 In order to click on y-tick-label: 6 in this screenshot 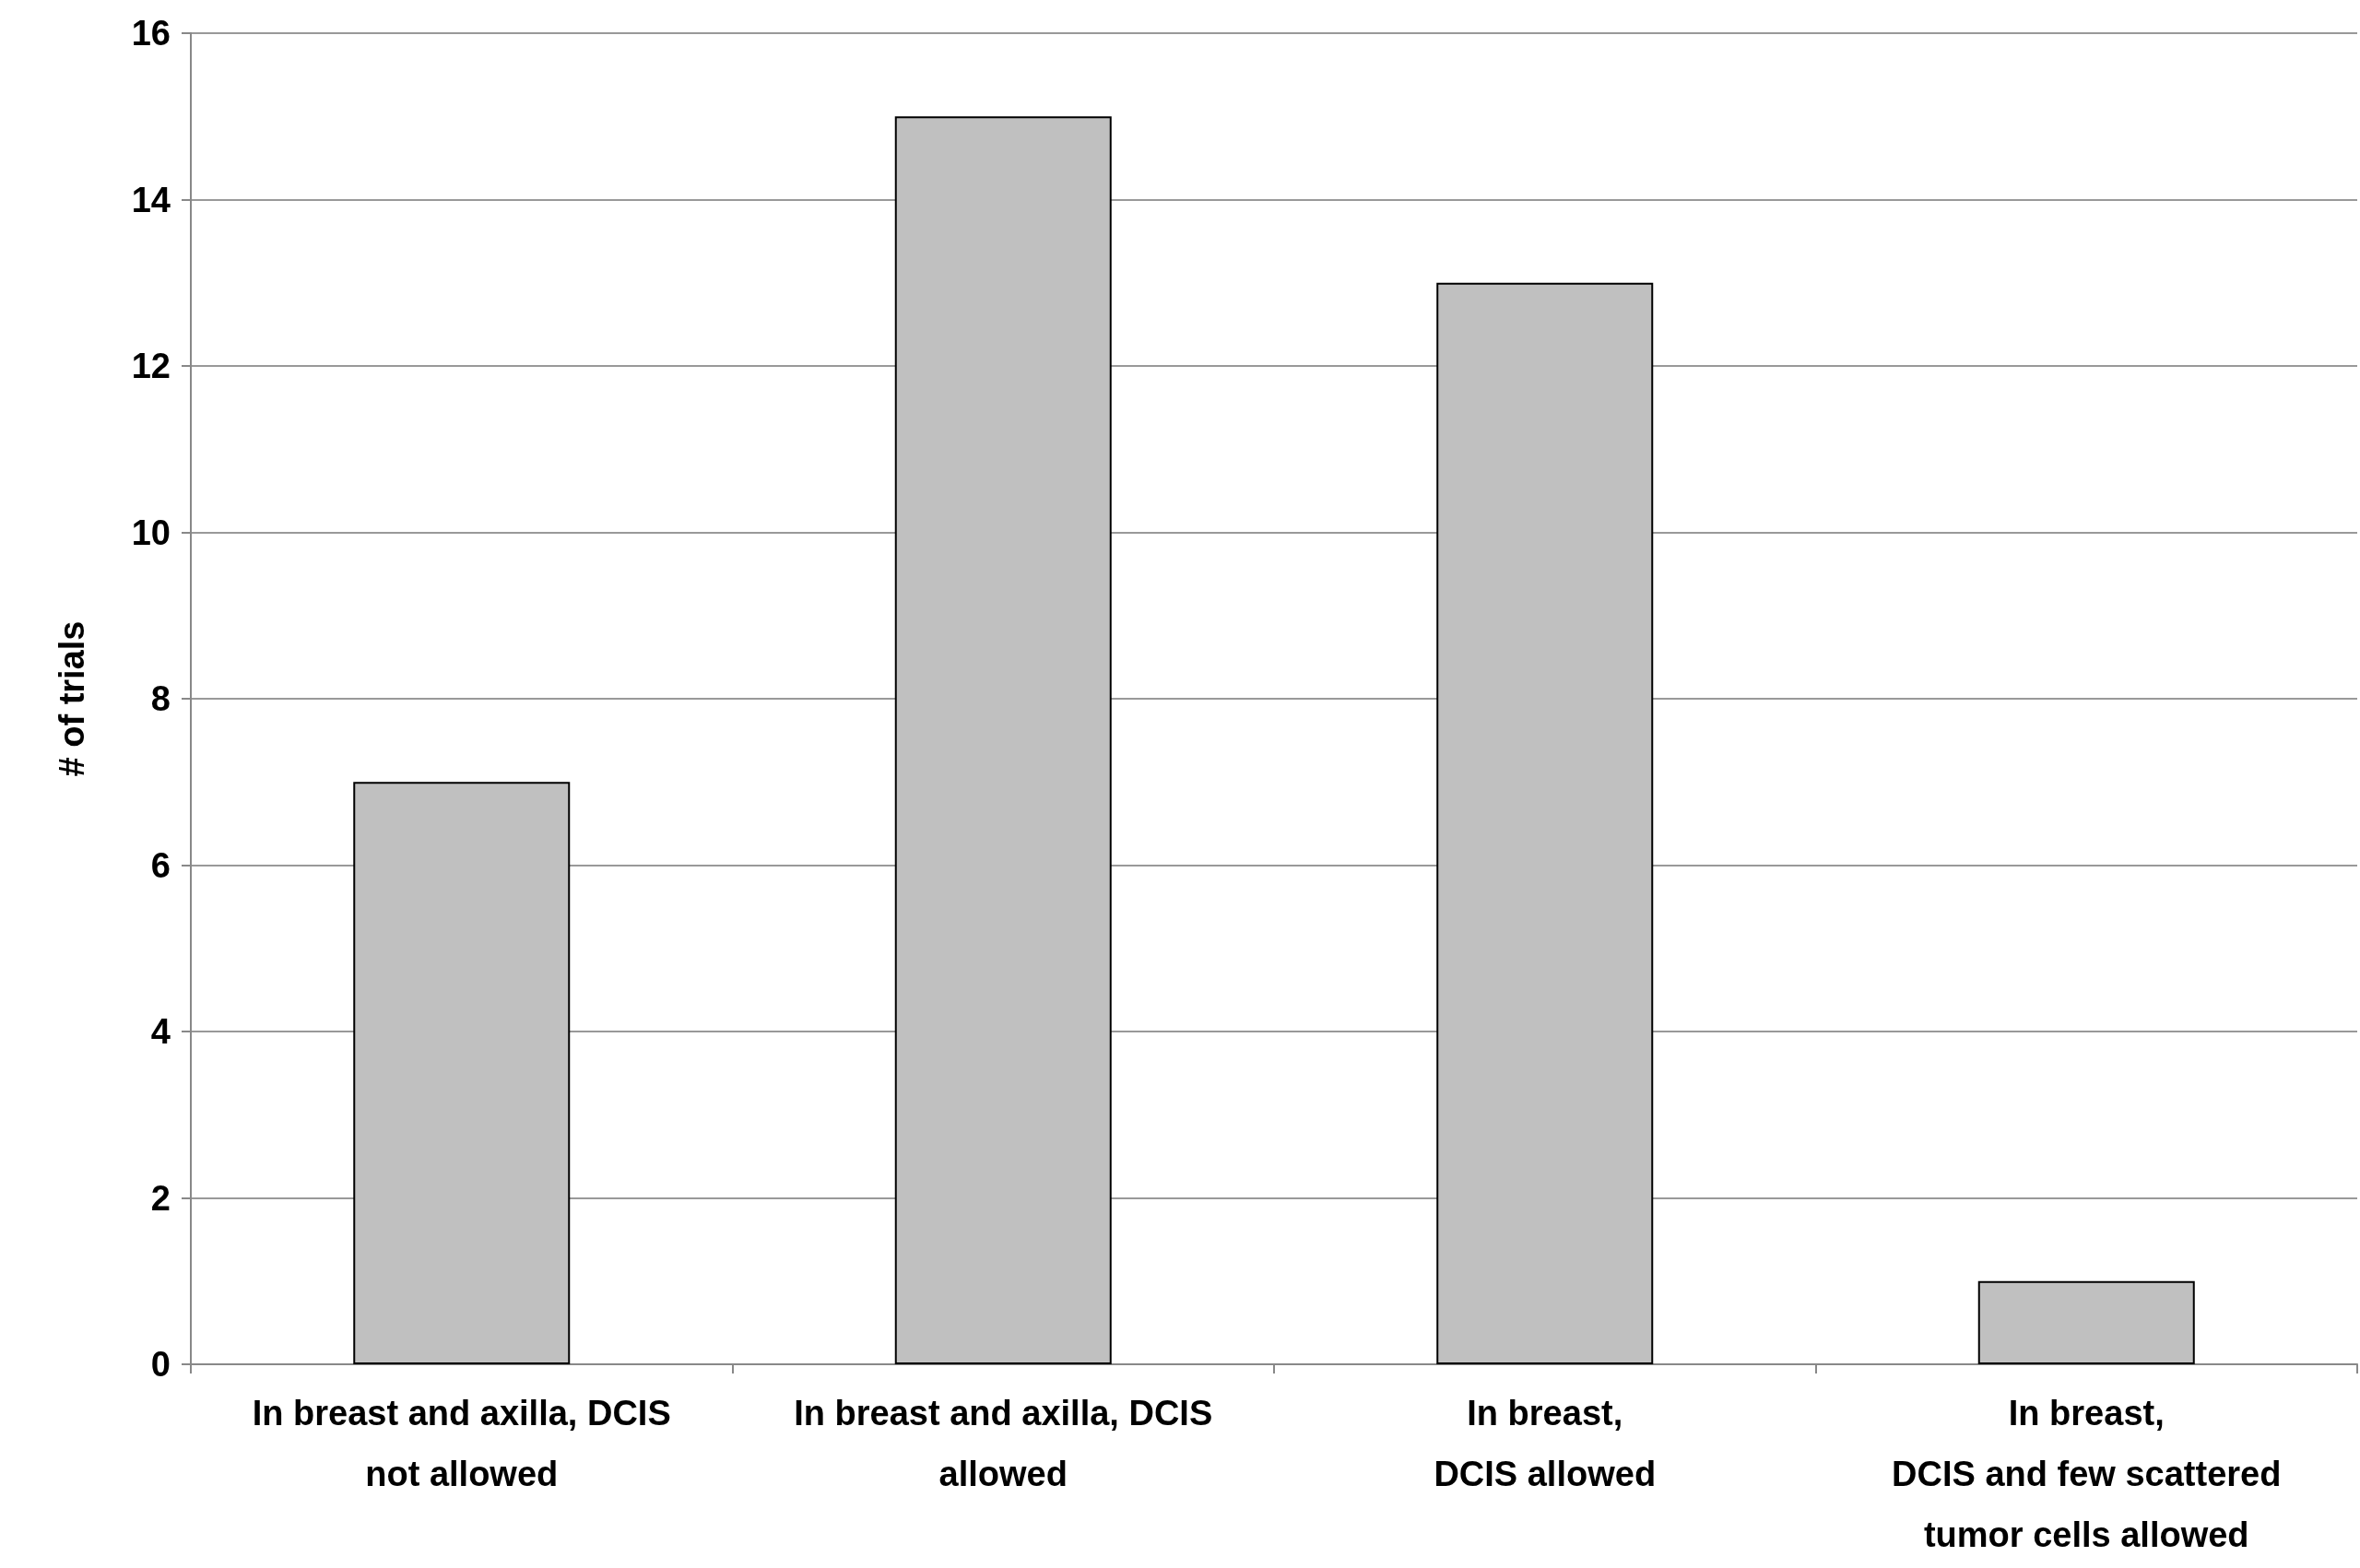, I will do `click(160, 865)`.